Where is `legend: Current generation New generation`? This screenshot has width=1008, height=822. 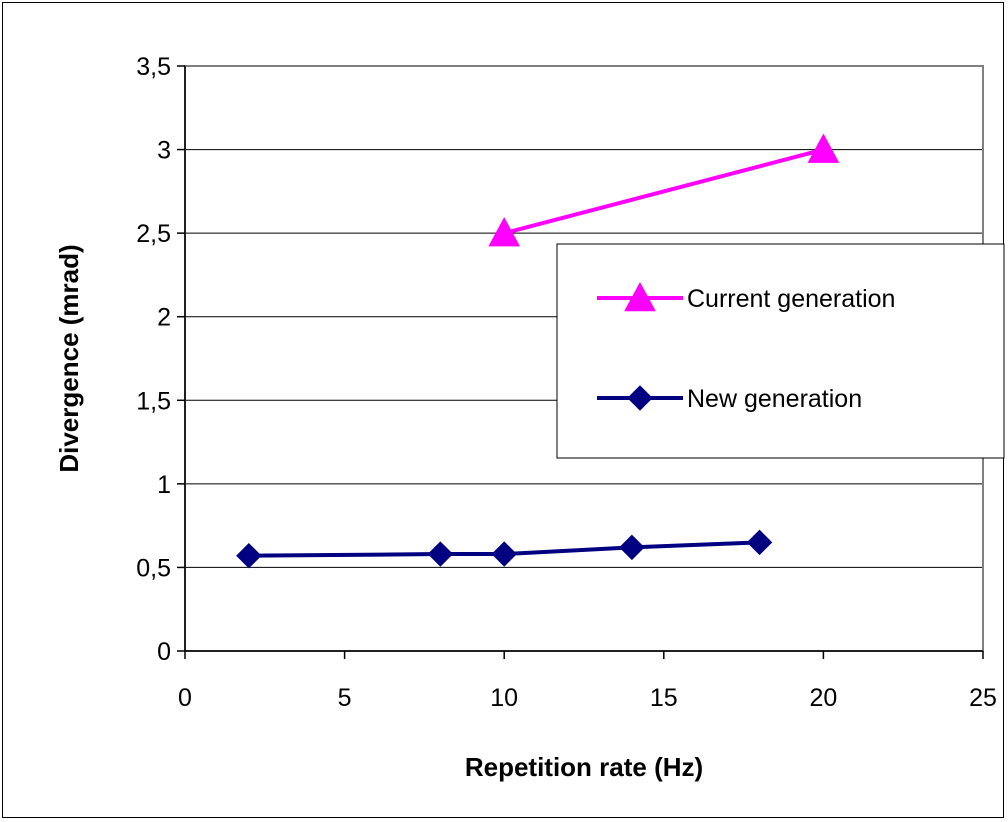
legend: Current generation New generation is located at coordinates (780, 351).